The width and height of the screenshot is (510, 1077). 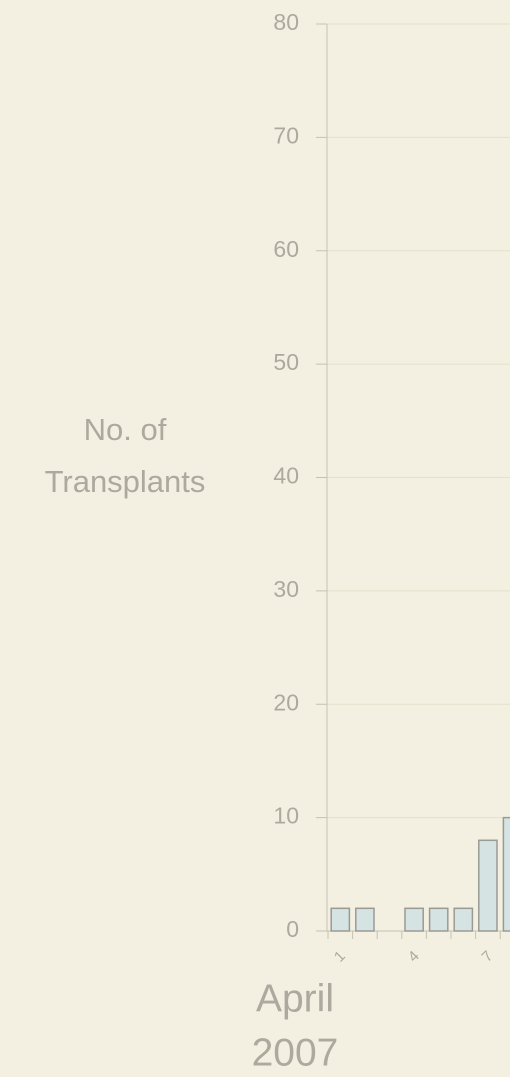 What do you see at coordinates (340, 957) in the screenshot?
I see `x-tick-label: 1` at bounding box center [340, 957].